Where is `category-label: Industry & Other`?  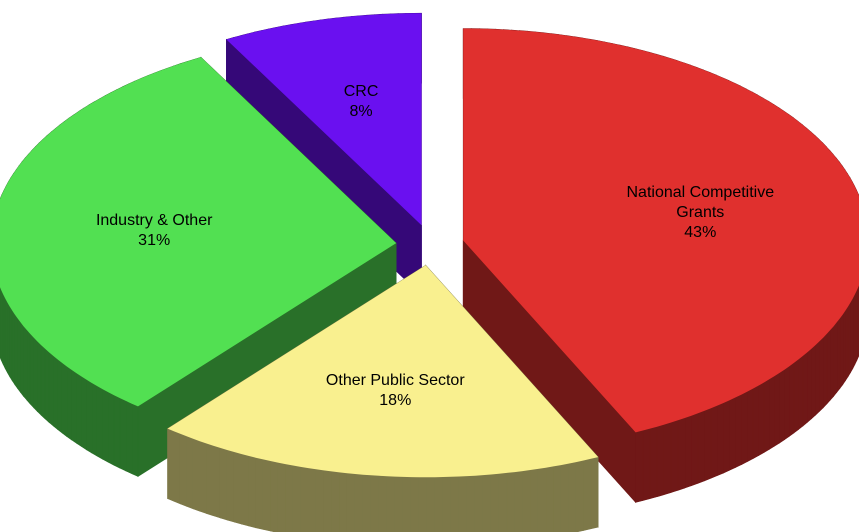
category-label: Industry & Other is located at coordinates (154, 221).